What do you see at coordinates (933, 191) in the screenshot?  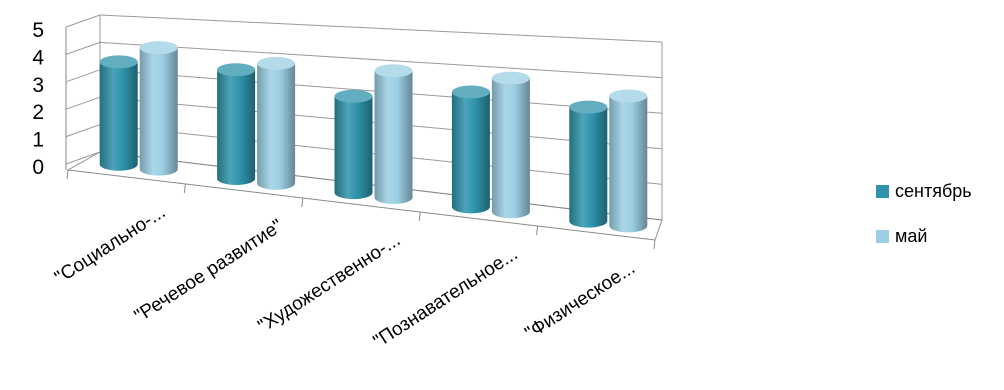 I see `legend-label: сентябрь` at bounding box center [933, 191].